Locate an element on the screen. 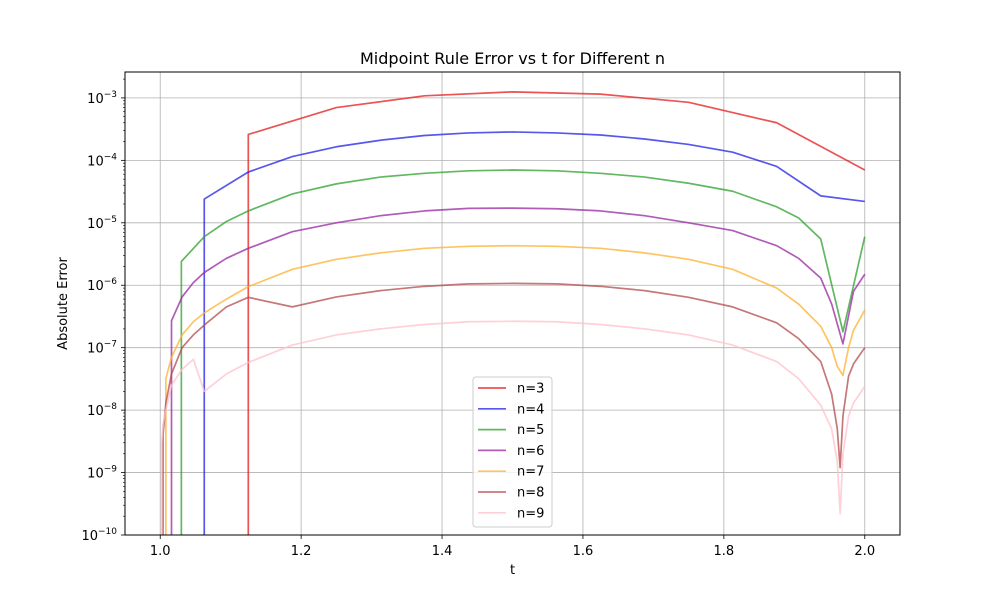 This screenshot has width=1000, height=600. x-tick-label: 1.6 is located at coordinates (583, 551).